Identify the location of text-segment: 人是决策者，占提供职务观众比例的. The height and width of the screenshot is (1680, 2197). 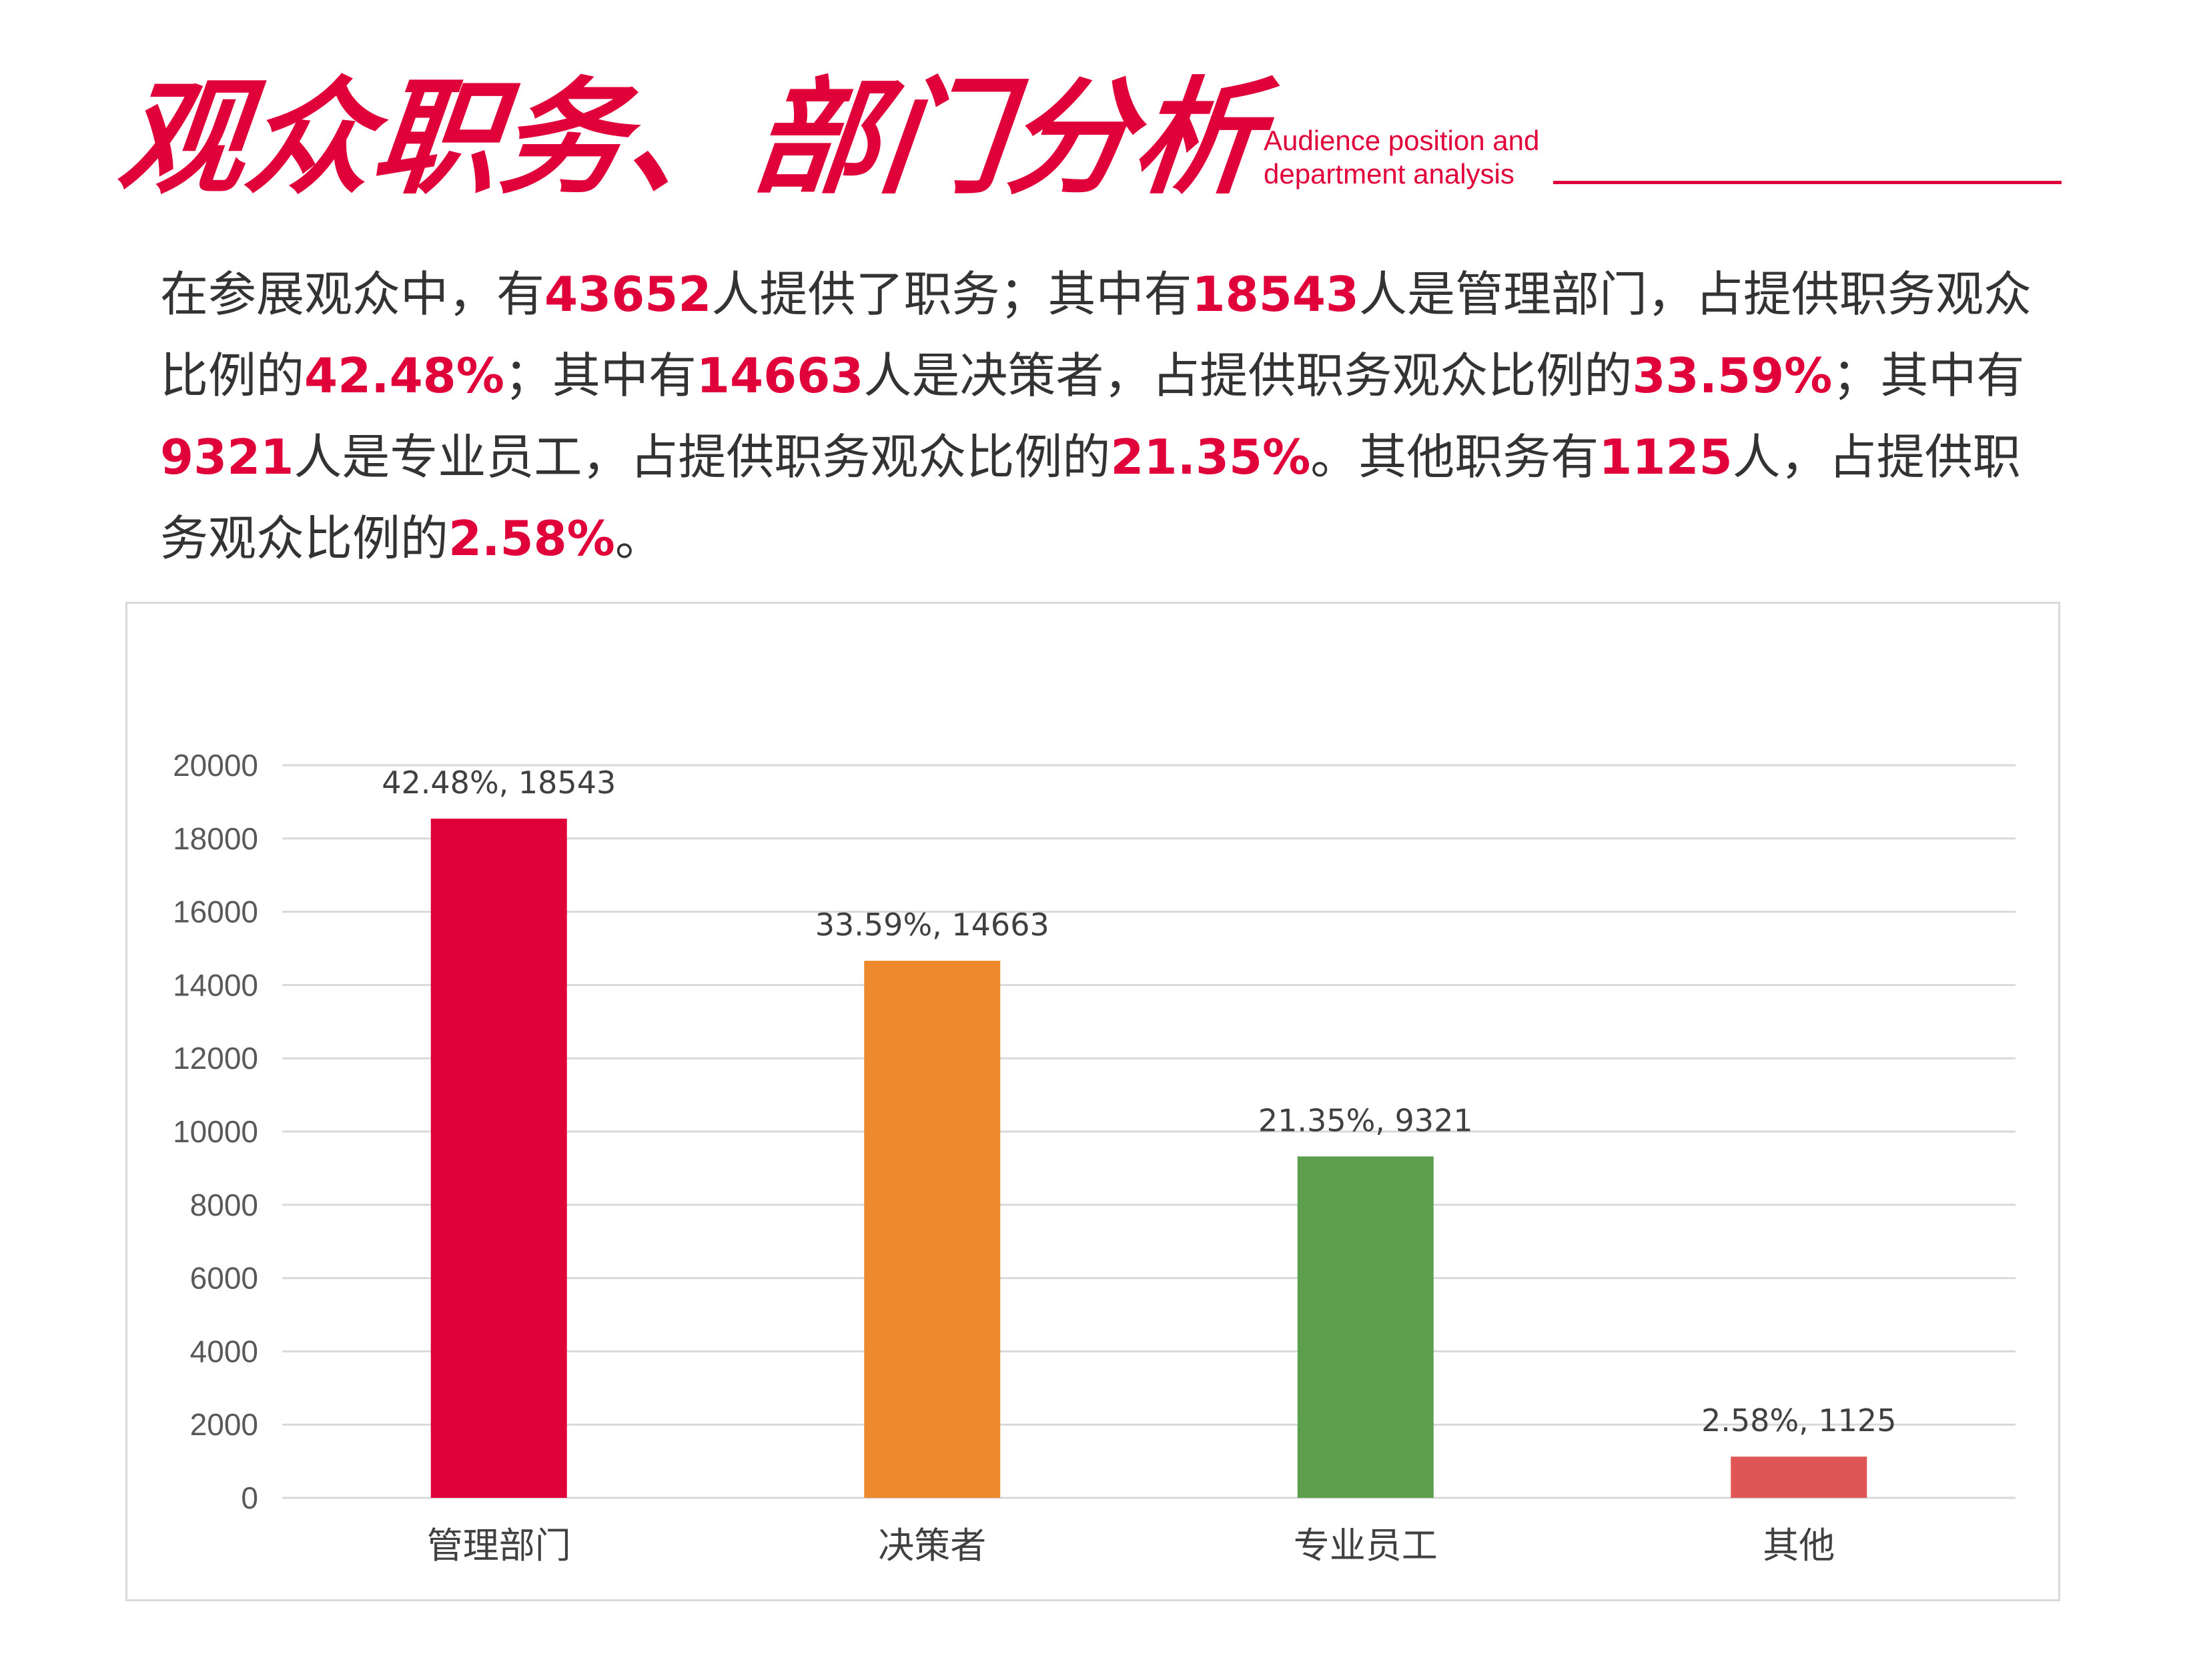
(1248, 376).